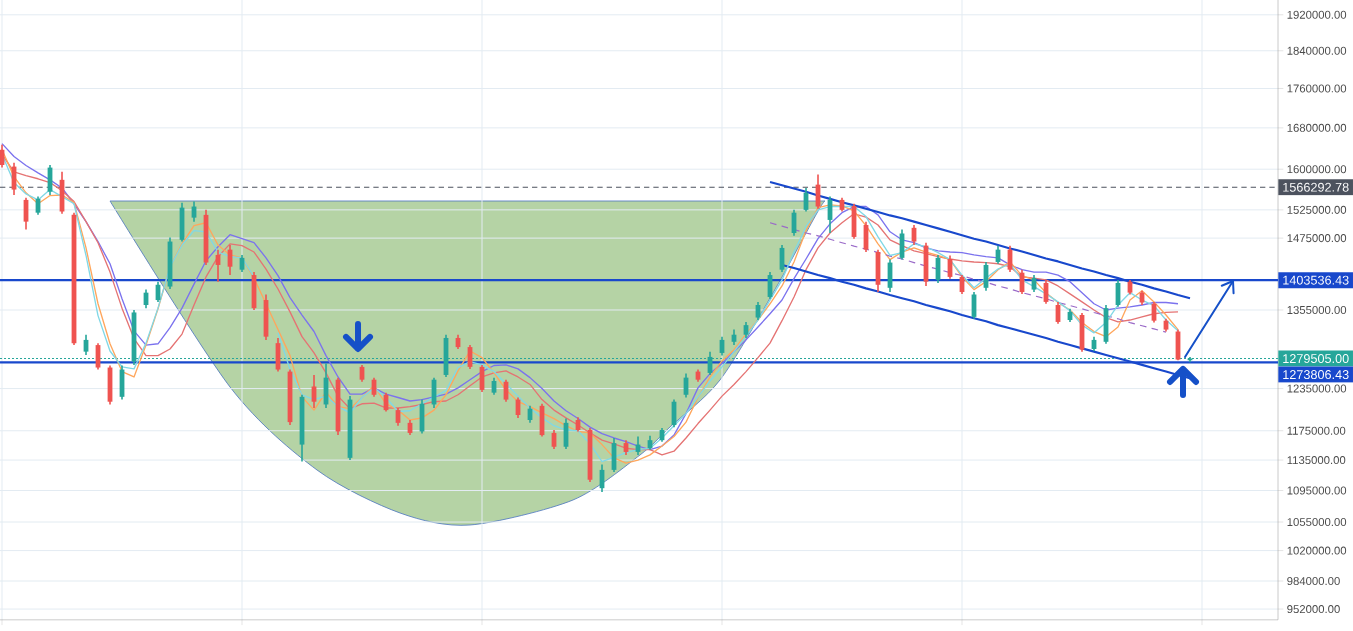  Describe the element at coordinates (1313, 609) in the screenshot. I see `y-tick-label: 952000.00` at that location.